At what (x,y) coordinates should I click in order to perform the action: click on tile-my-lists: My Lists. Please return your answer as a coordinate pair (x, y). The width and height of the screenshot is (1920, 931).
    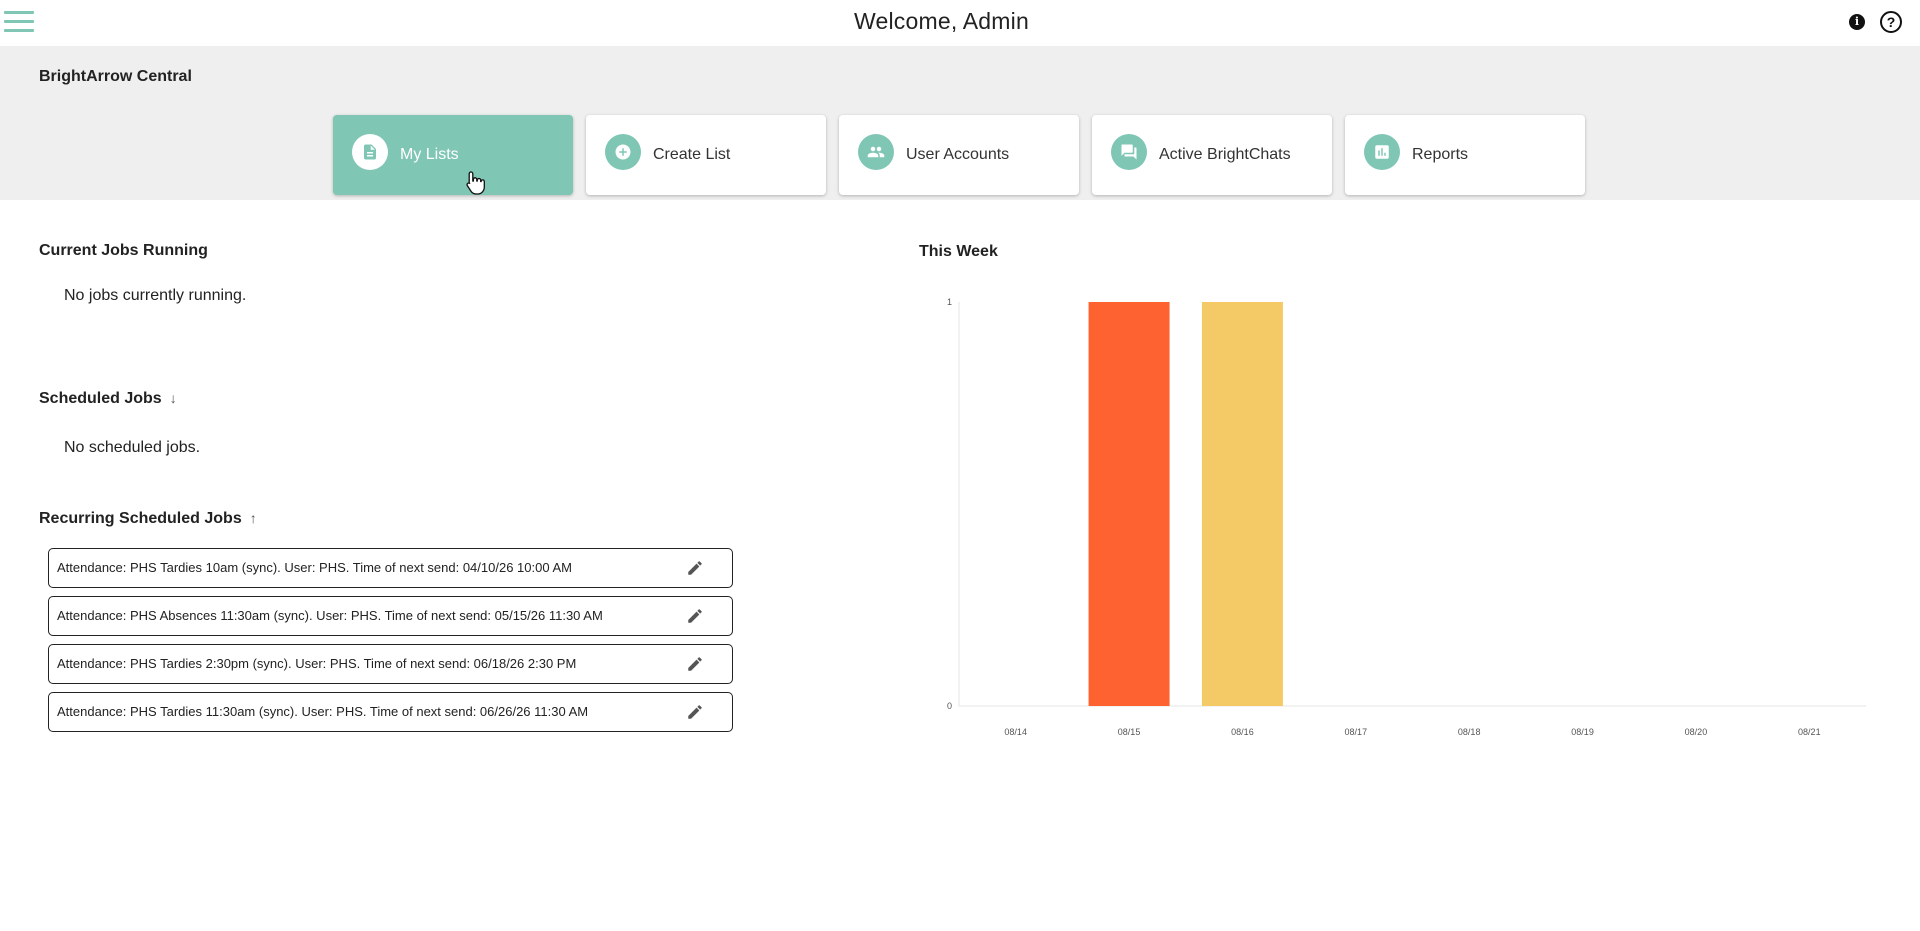
    Looking at the image, I should click on (453, 155).